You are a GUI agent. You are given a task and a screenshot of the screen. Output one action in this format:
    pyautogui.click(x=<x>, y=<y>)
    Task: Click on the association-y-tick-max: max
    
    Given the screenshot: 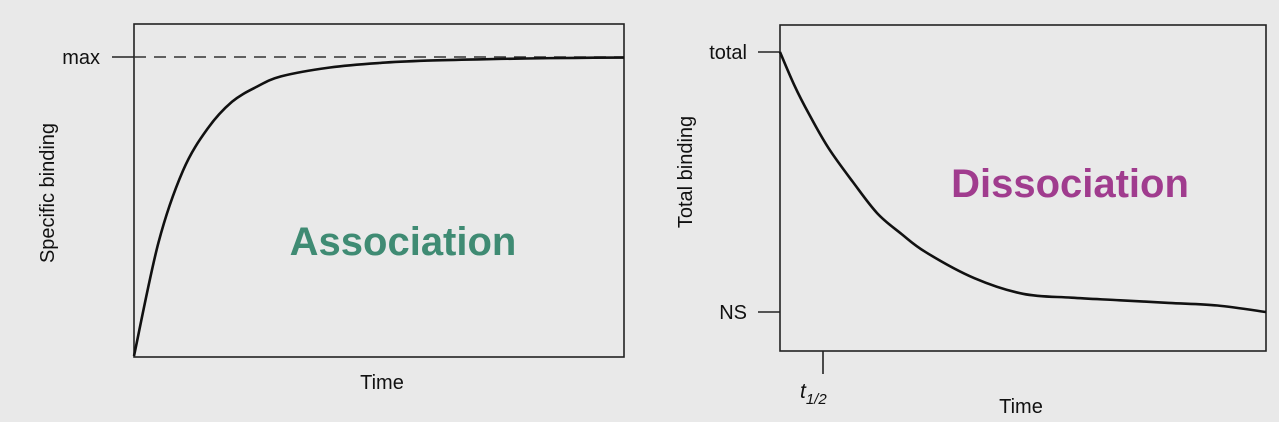 What is the action you would take?
    pyautogui.click(x=81, y=58)
    